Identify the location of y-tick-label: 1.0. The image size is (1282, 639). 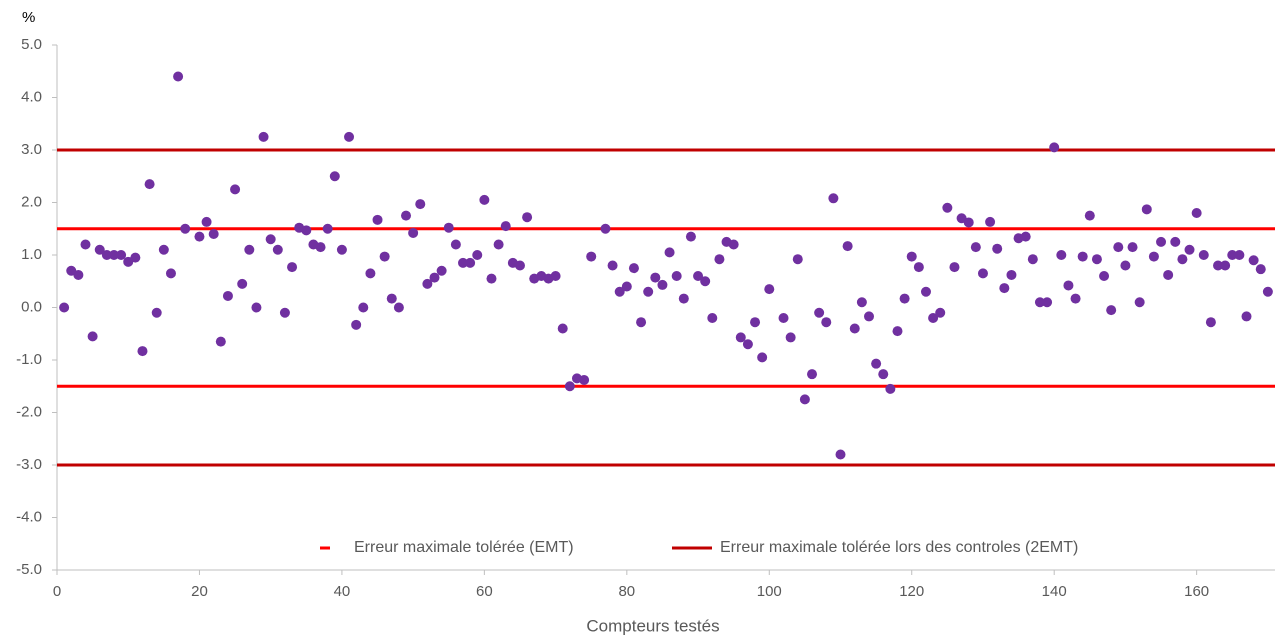
(31, 254).